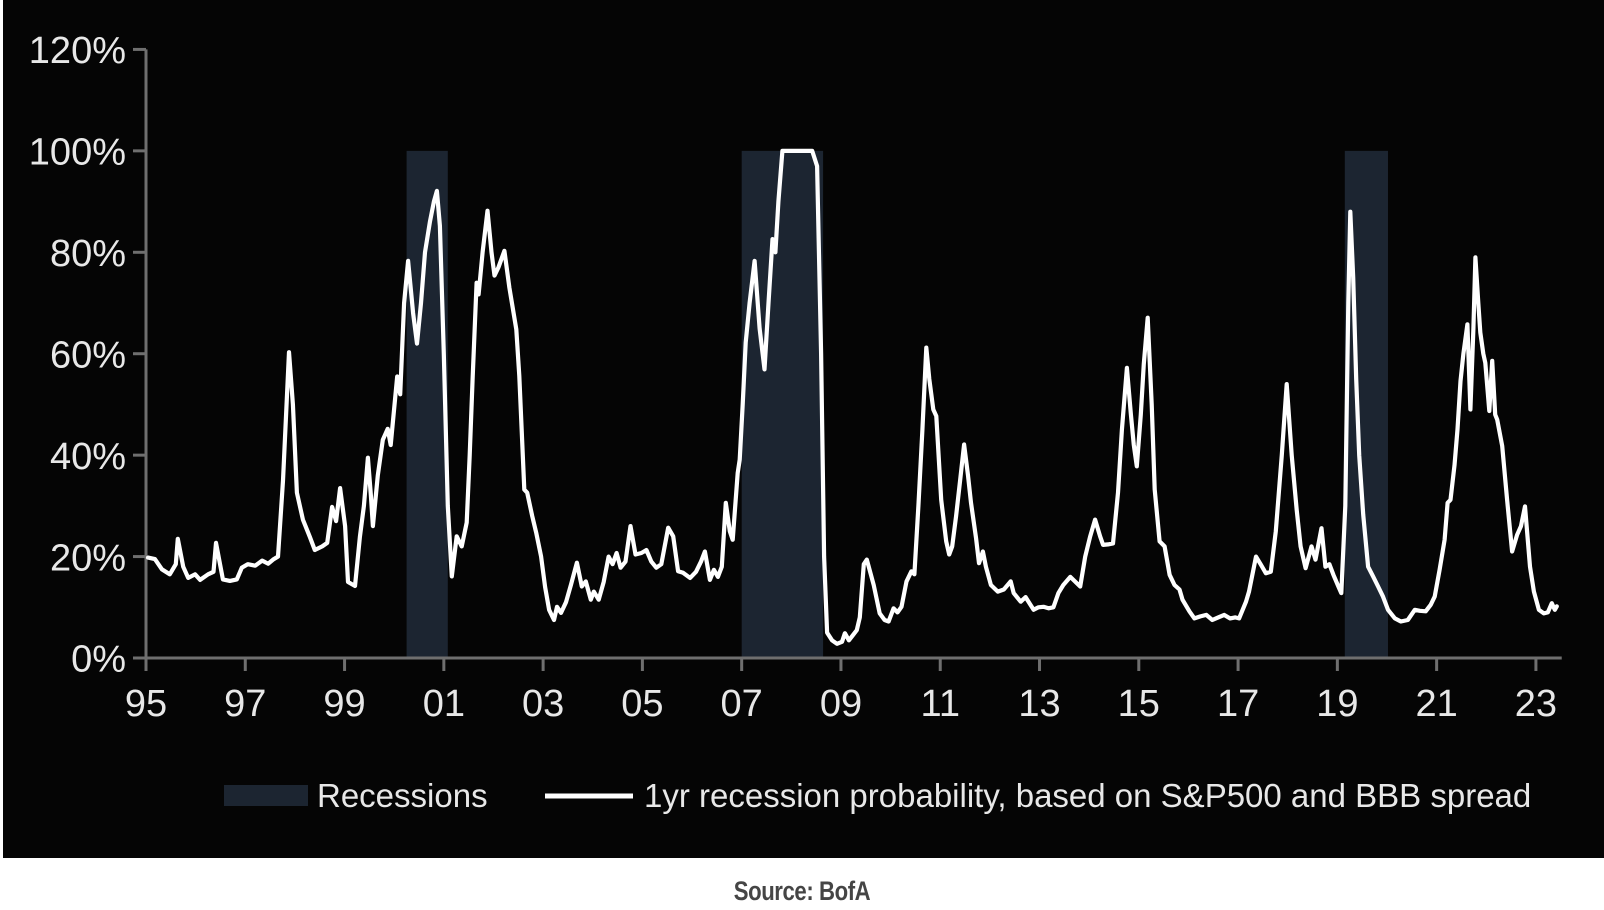 The width and height of the screenshot is (1604, 910). What do you see at coordinates (940, 704) in the screenshot?
I see `x-tick-label: 11` at bounding box center [940, 704].